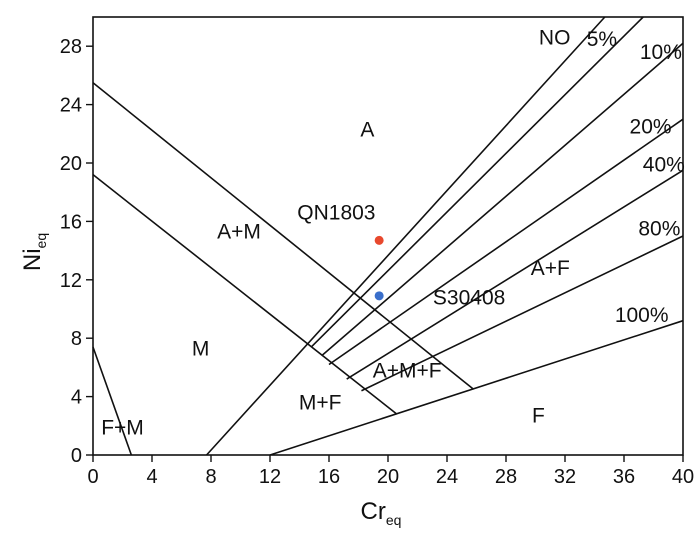 Image resolution: width=700 pixels, height=533 pixels. I want to click on y-tick-label: 8, so click(76, 339).